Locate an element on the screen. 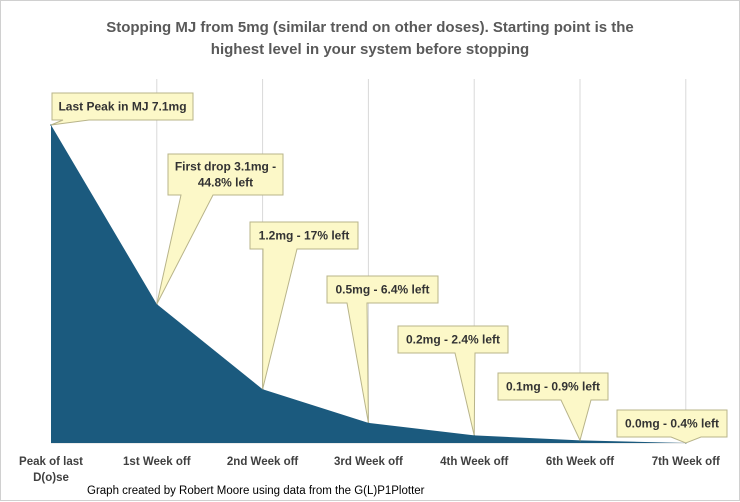 This screenshot has width=740, height=502. x-tick-label: 4th Week off is located at coordinates (474, 462).